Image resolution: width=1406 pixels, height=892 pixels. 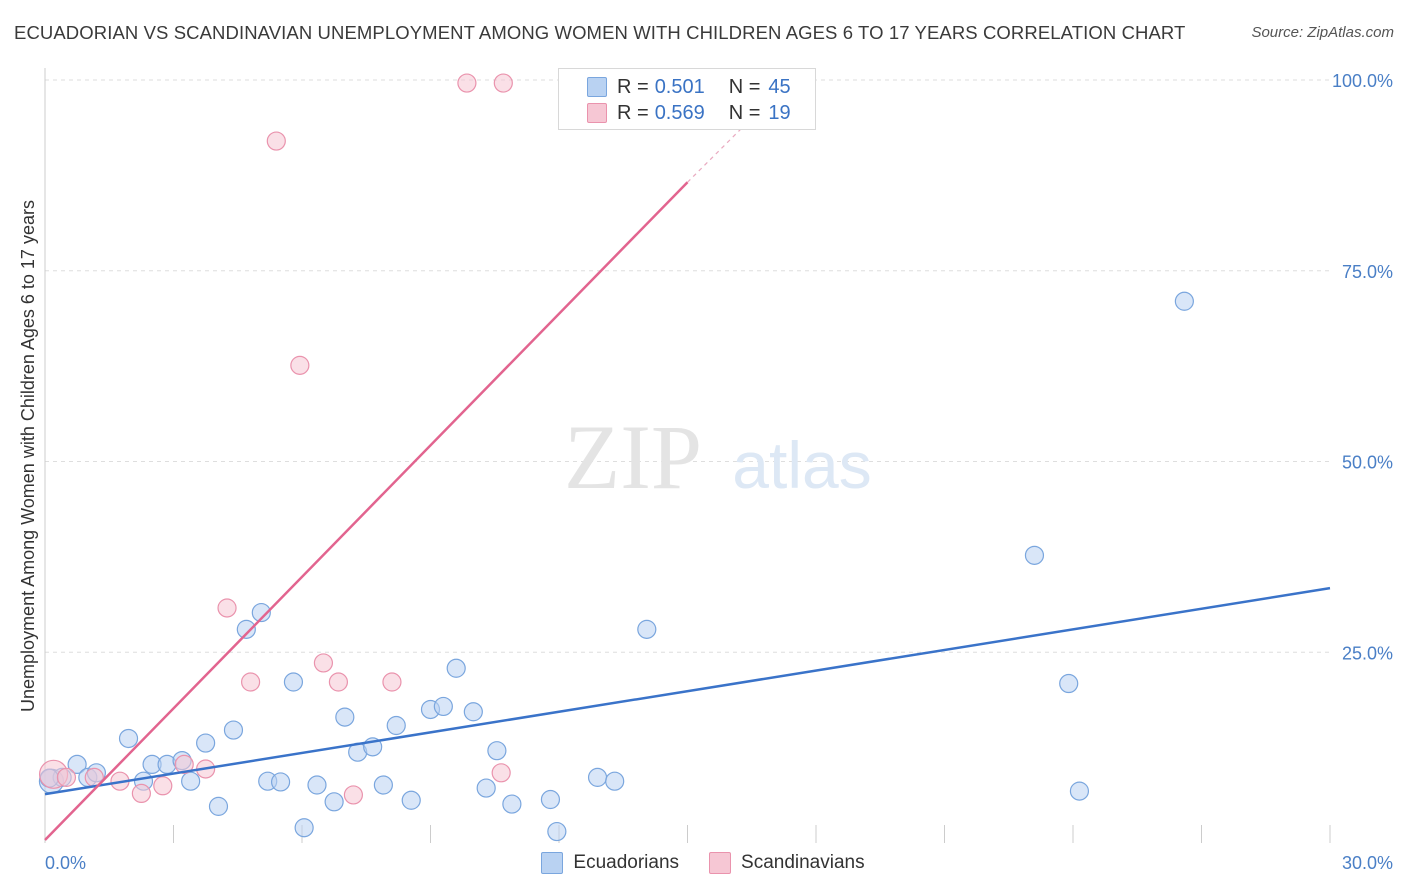 What do you see at coordinates (626, 862) in the screenshot?
I see `ecuadorians-legend-label: Ecuadorians` at bounding box center [626, 862].